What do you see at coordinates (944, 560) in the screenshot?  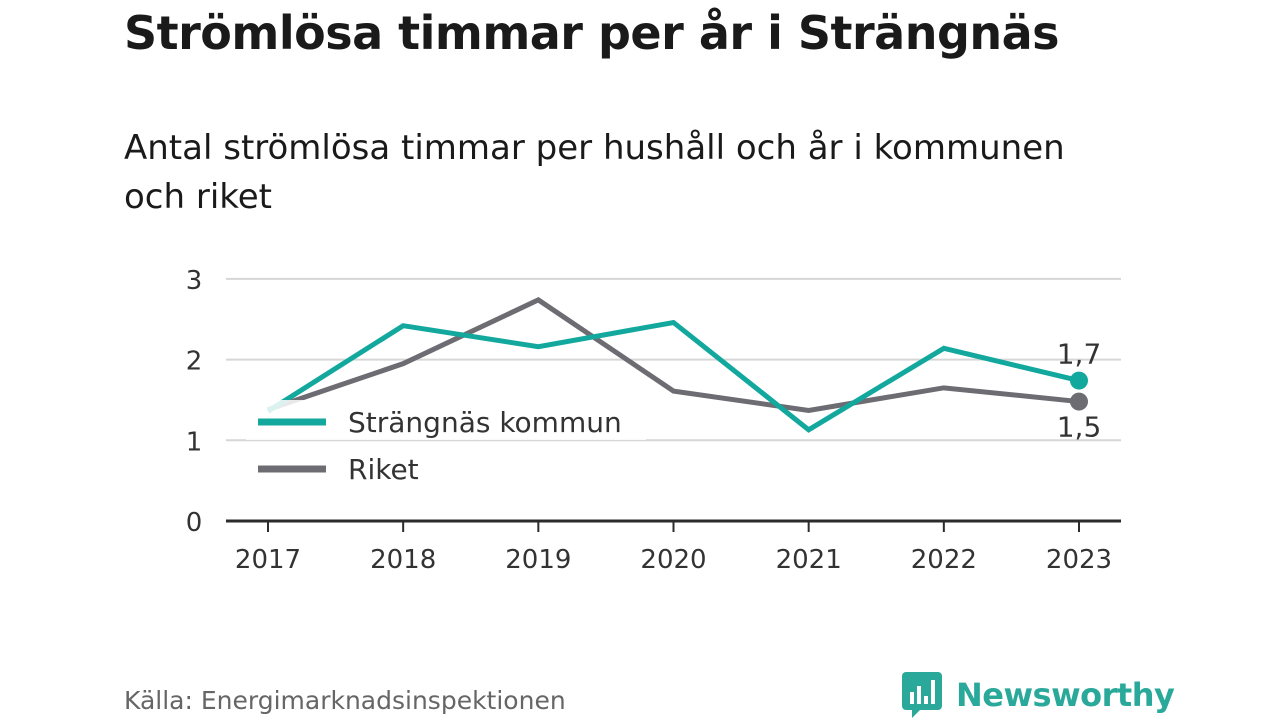 I see `x-tick-label: 2022` at bounding box center [944, 560].